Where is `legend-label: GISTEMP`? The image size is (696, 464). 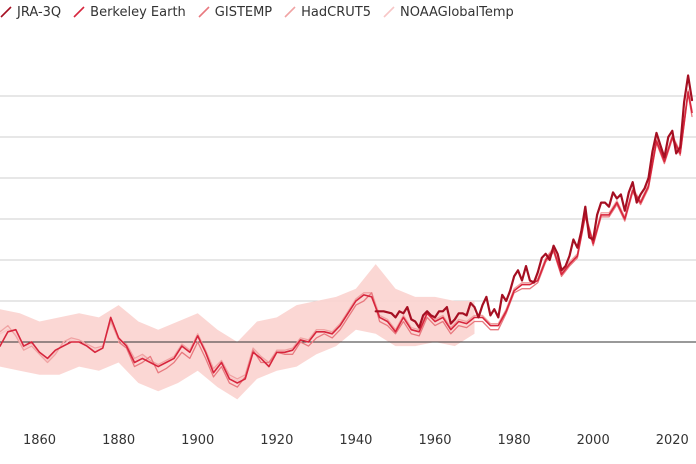 legend-label: GISTEMP is located at coordinates (243, 12).